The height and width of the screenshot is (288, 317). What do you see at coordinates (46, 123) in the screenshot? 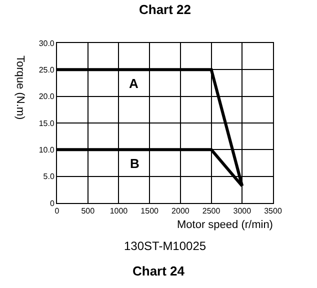
I see `y-tick-label: 15.0` at bounding box center [46, 123].